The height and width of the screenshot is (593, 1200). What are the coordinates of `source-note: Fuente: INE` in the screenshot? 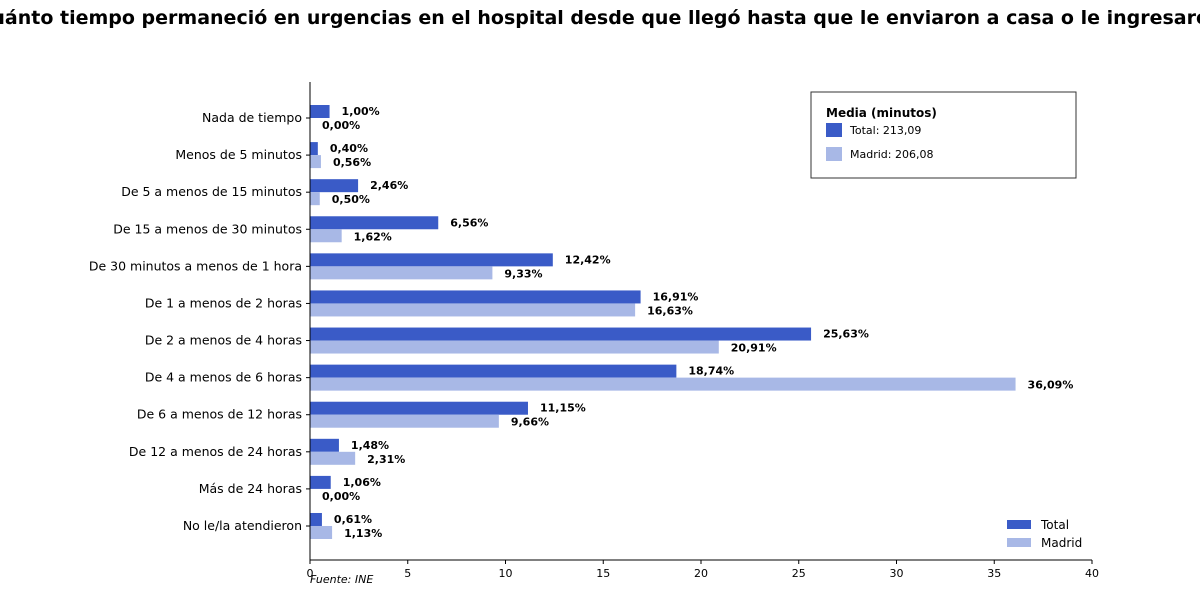 It's located at (341, 579).